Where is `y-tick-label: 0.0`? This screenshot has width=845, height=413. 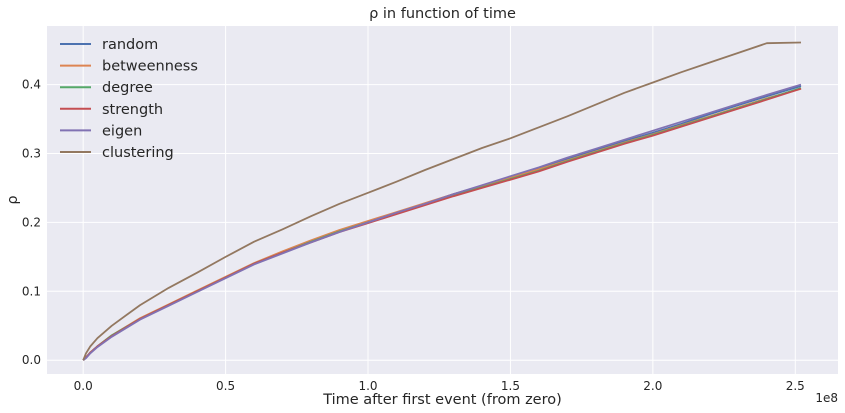 y-tick-label: 0.0 is located at coordinates (31, 360).